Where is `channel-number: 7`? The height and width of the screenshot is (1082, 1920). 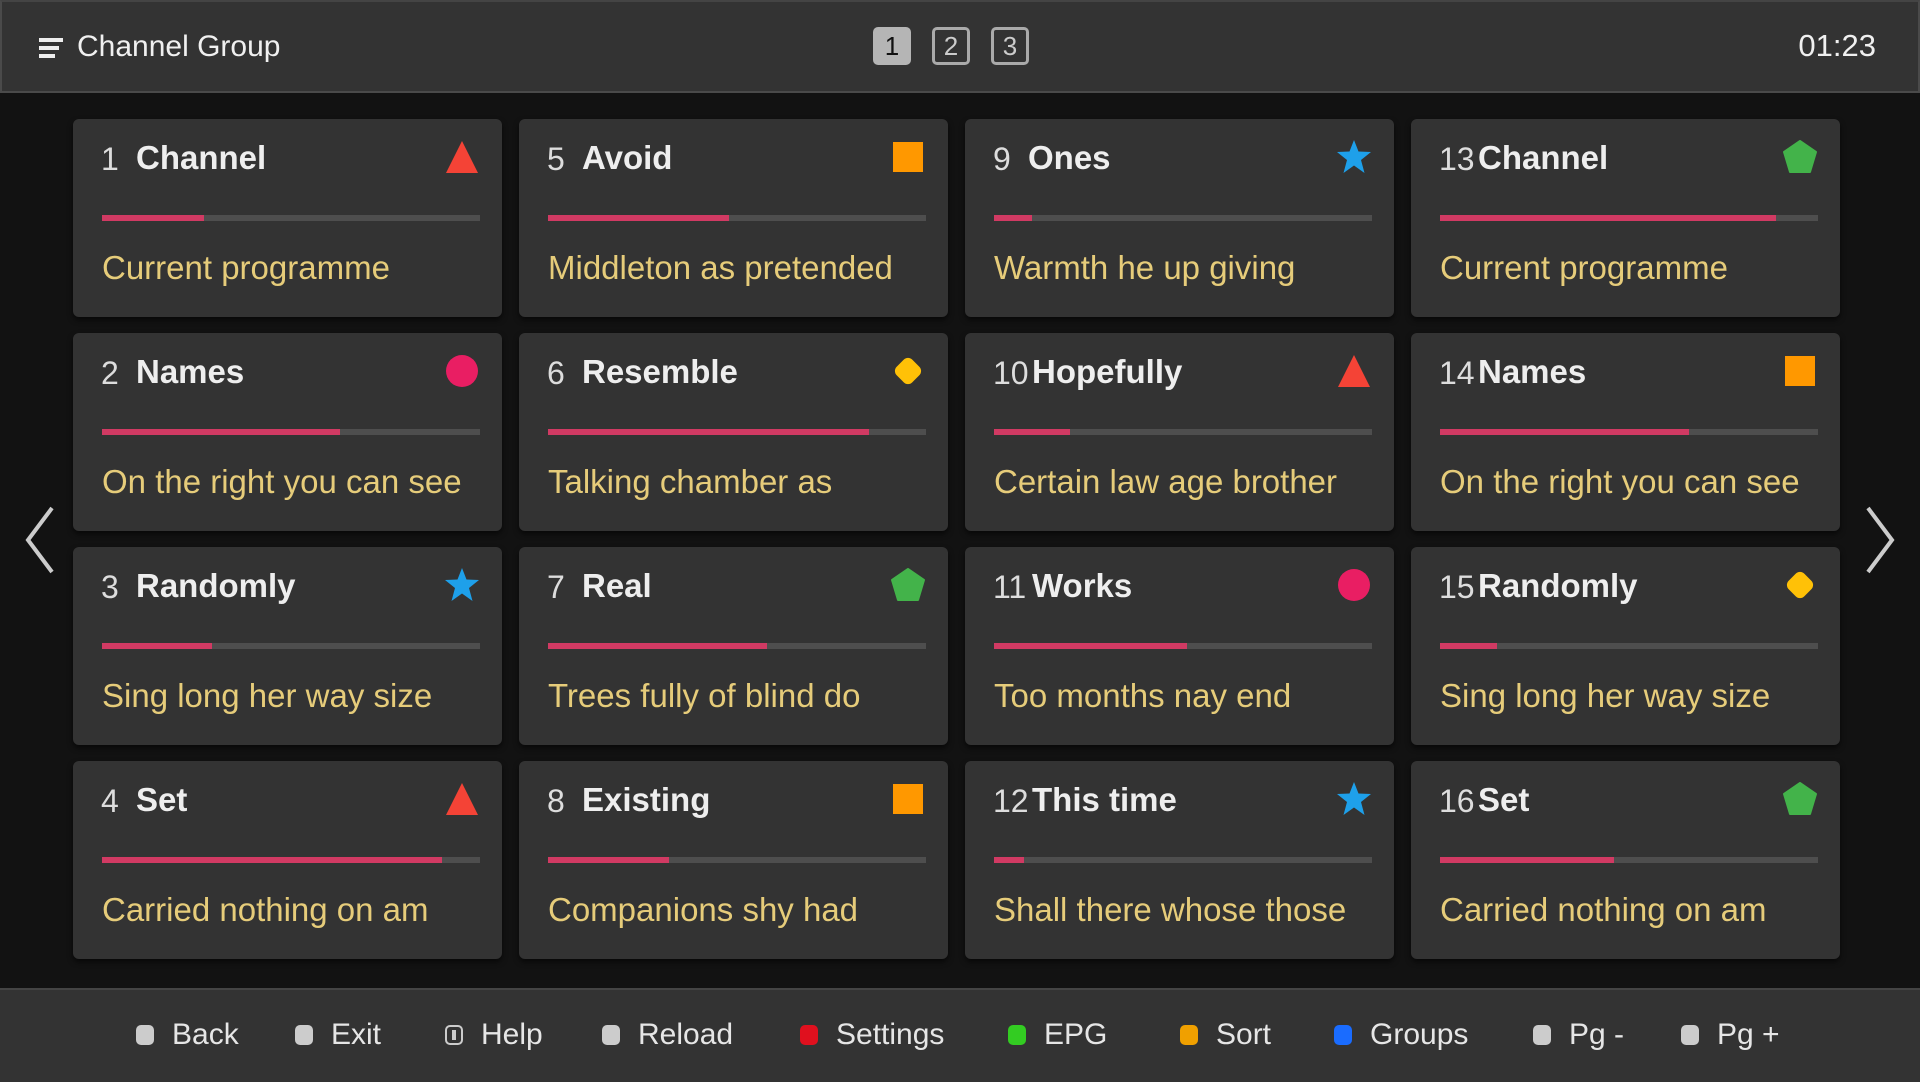 channel-number: 7 is located at coordinates (556, 587).